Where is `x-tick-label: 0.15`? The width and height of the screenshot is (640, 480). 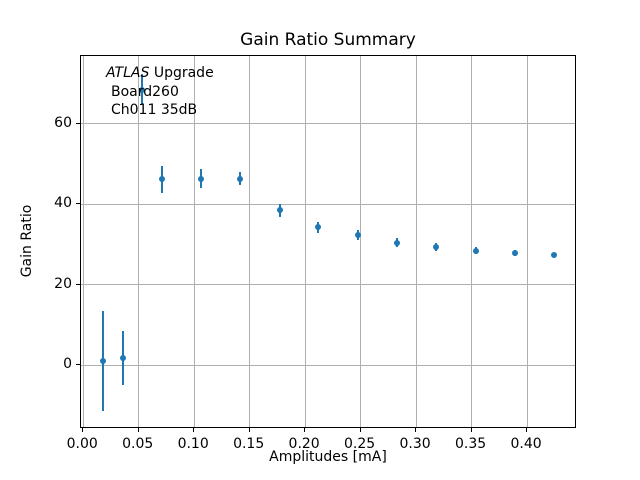 x-tick-label: 0.15 is located at coordinates (249, 444).